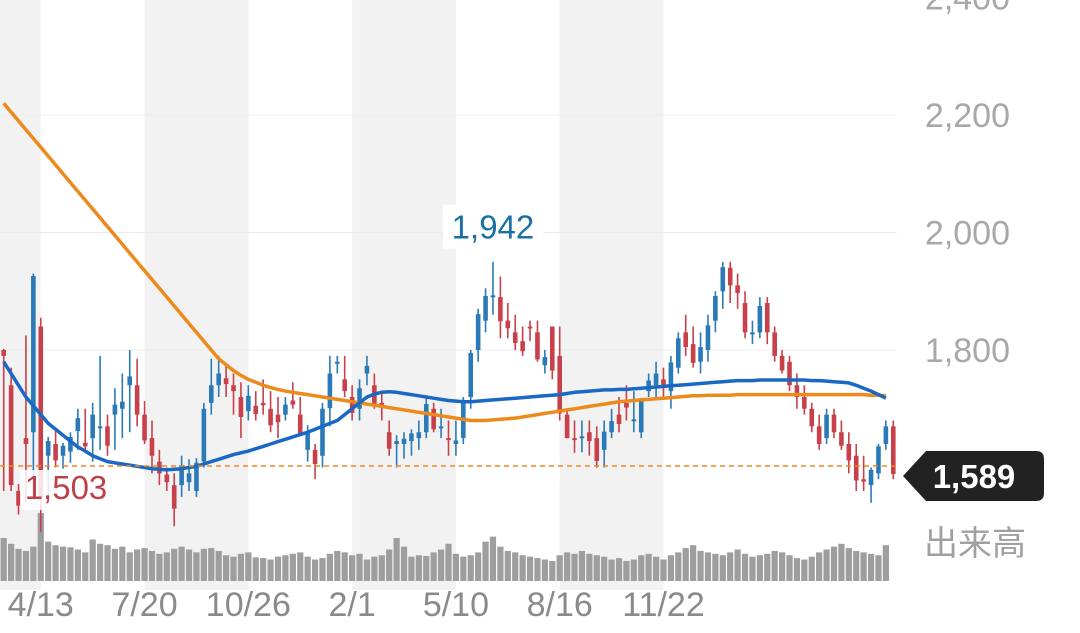 The height and width of the screenshot is (633, 1080). What do you see at coordinates (663, 605) in the screenshot?
I see `x-tick-label: 11/22` at bounding box center [663, 605].